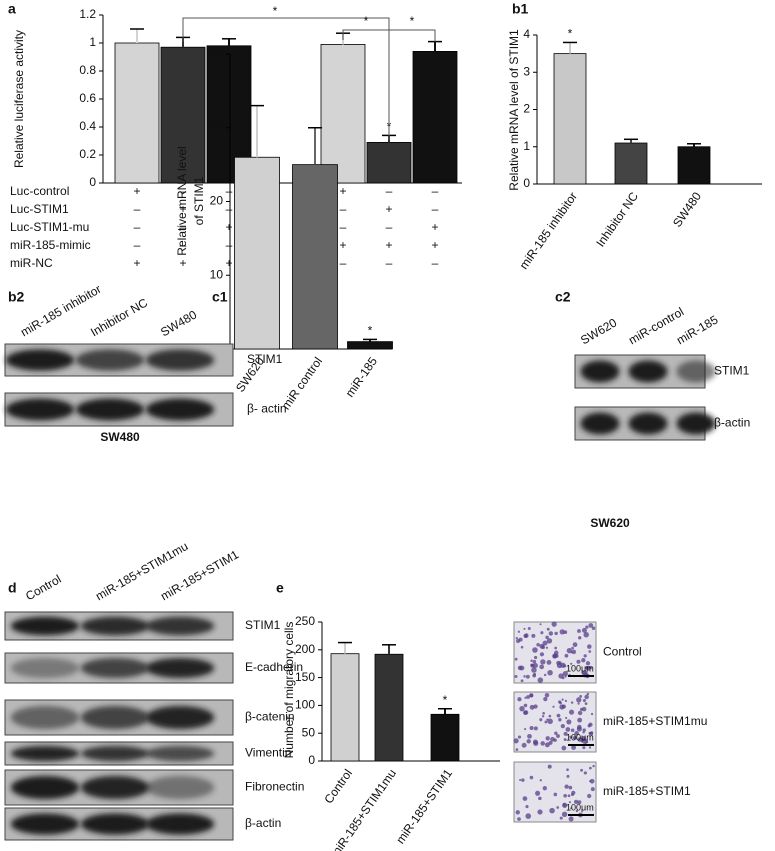 Image resolution: width=775 pixels, height=851 pixels. I want to click on condition-label: miR-185-mimic, so click(50, 245).